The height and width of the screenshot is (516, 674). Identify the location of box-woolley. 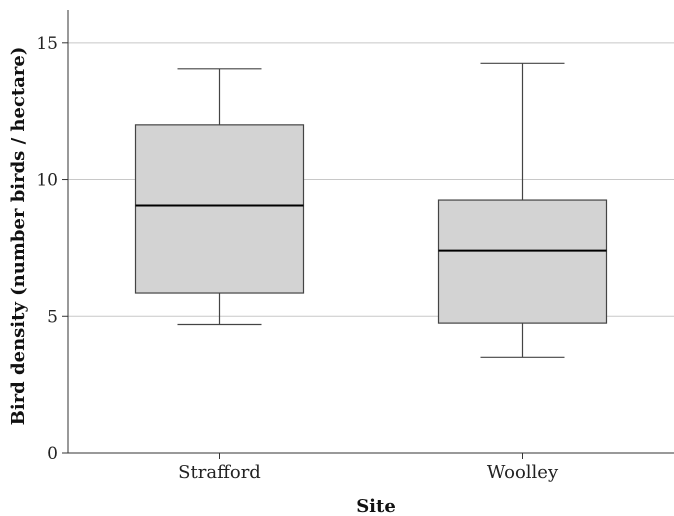
(522, 210).